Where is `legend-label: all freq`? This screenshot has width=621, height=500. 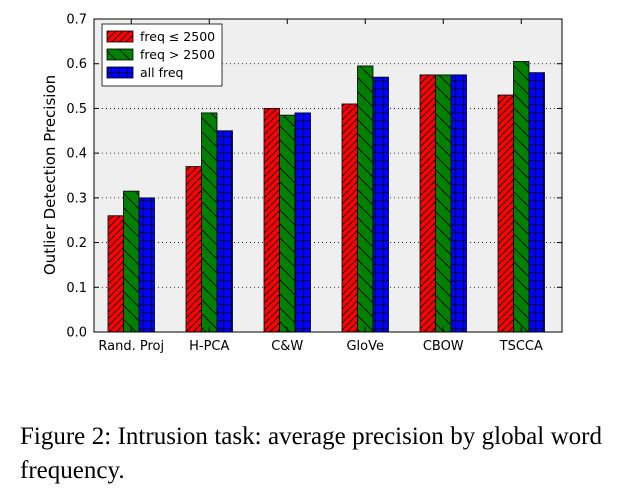 legend-label: all freq is located at coordinates (161, 72).